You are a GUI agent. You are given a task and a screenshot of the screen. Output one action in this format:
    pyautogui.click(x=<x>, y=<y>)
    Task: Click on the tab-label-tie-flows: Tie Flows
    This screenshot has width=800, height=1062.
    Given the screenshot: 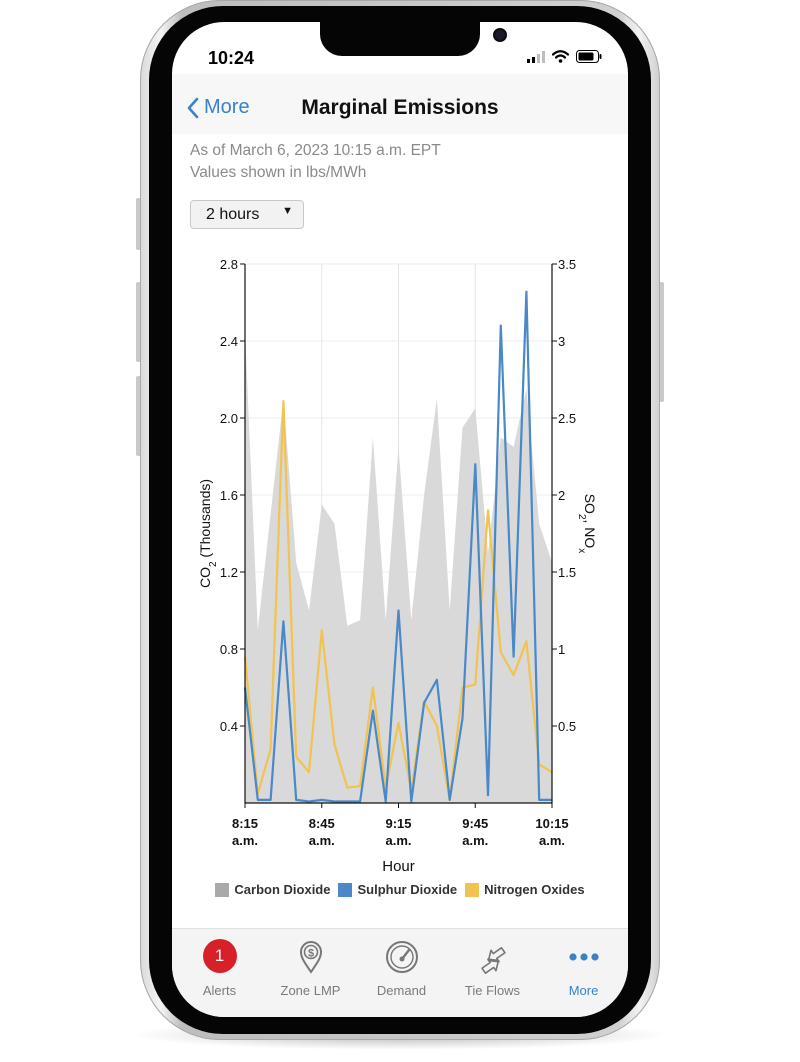 What is the action you would take?
    pyautogui.click(x=492, y=990)
    